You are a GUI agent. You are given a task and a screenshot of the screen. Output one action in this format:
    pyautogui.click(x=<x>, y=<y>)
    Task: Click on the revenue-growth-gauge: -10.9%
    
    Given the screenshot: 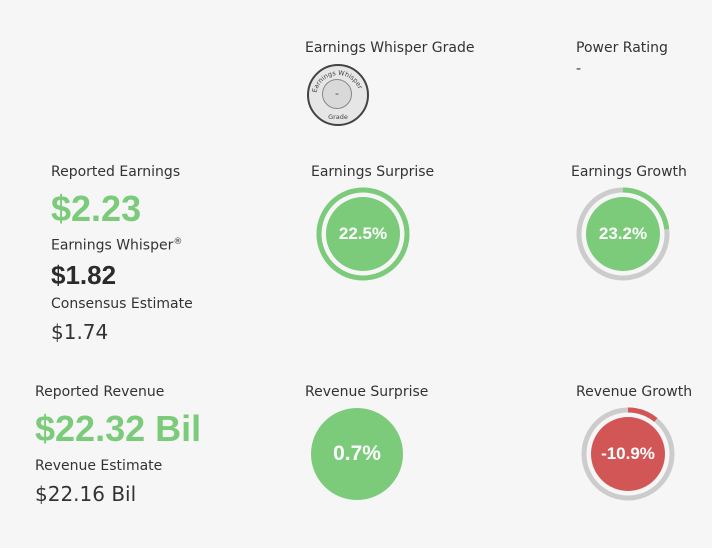 What is the action you would take?
    pyautogui.click(x=628, y=454)
    